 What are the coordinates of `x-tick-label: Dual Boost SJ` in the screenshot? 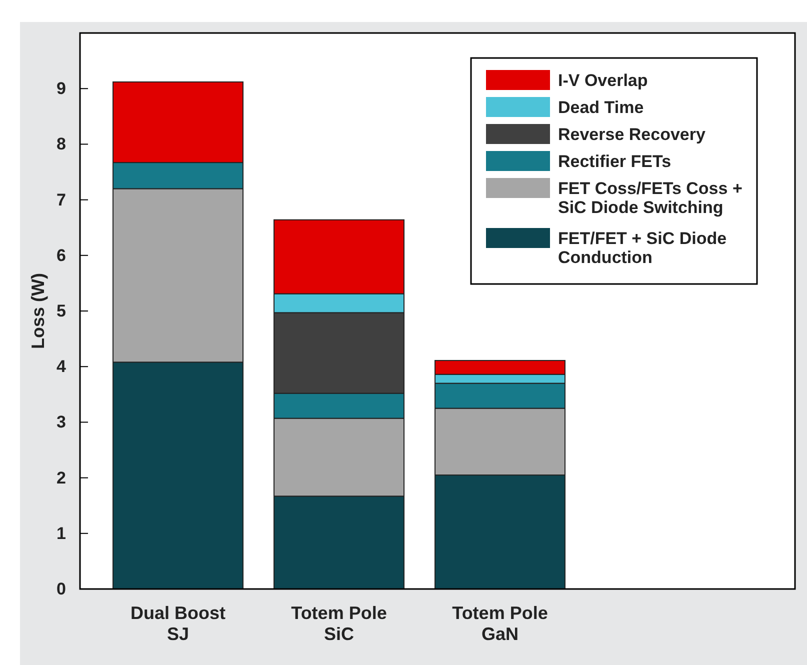 It's located at (178, 623).